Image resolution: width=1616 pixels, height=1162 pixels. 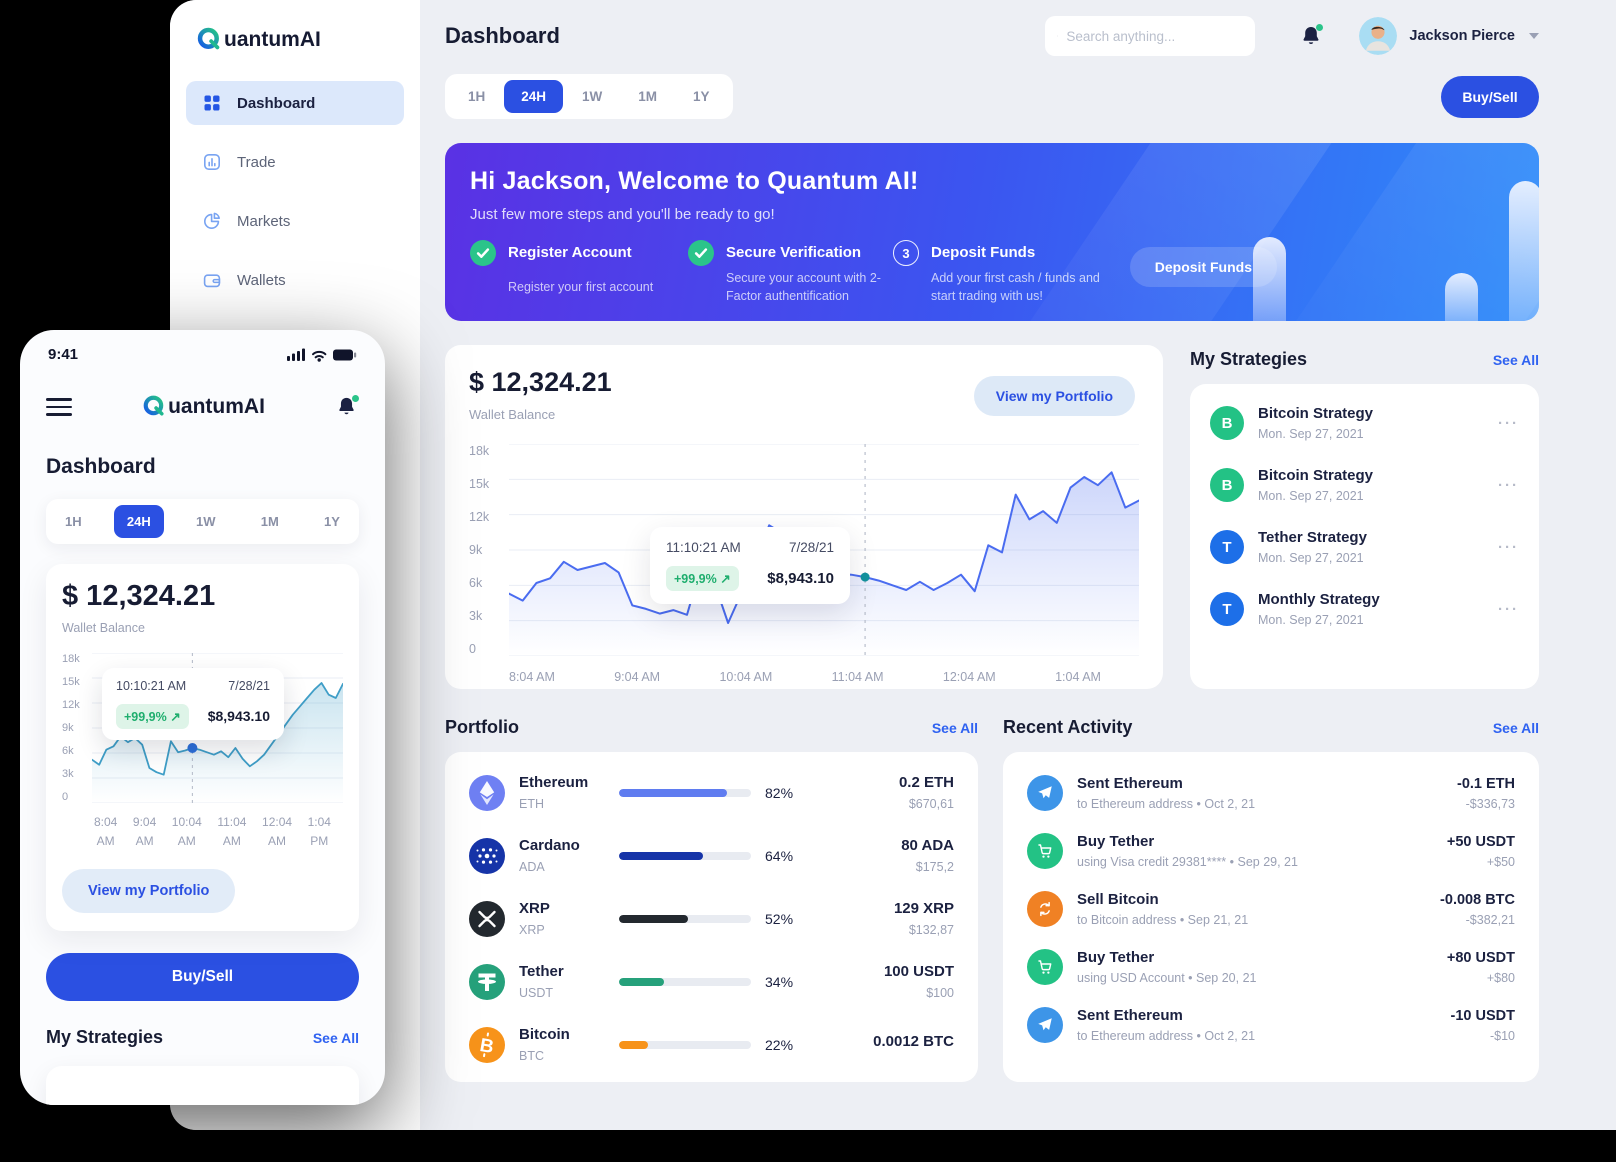 What do you see at coordinates (1227, 423) in the screenshot?
I see `strategy-icon: B` at bounding box center [1227, 423].